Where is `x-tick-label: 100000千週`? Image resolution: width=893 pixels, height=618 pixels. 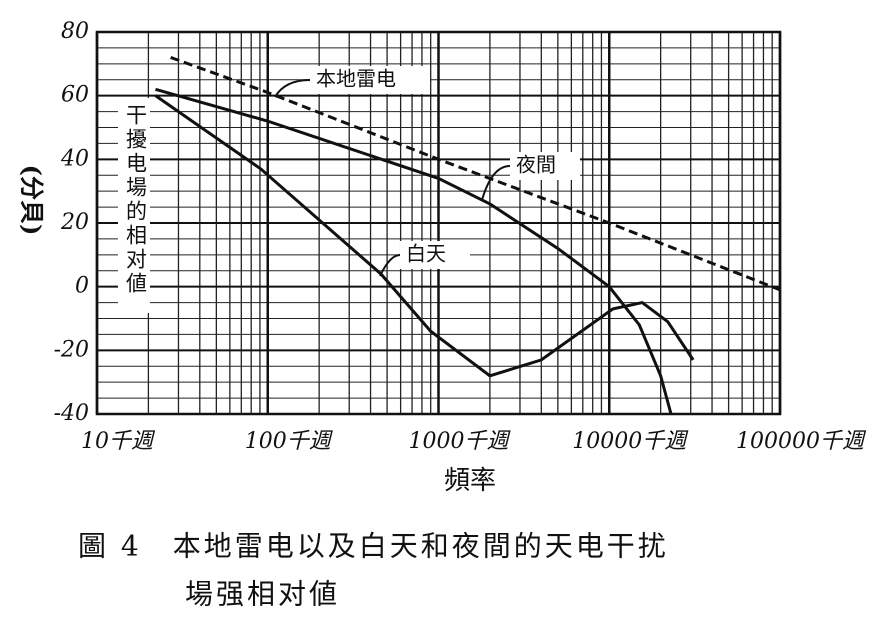 x-tick-label: 100000千週 is located at coordinates (801, 441).